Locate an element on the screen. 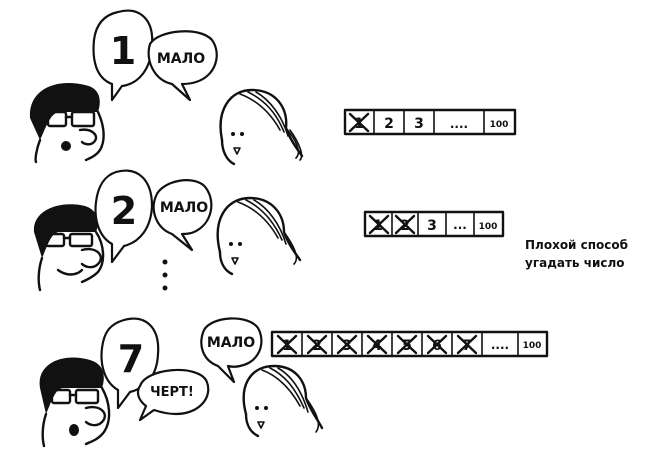 This screenshot has height=473, width=669. guess-bubble-3: 7 is located at coordinates (130, 363).